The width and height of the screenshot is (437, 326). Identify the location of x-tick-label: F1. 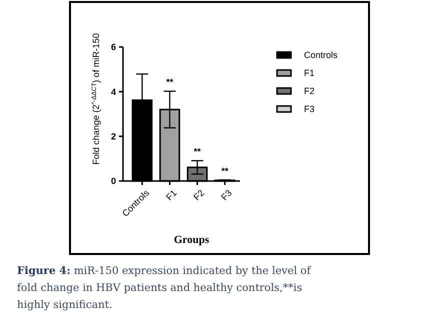
(171, 195).